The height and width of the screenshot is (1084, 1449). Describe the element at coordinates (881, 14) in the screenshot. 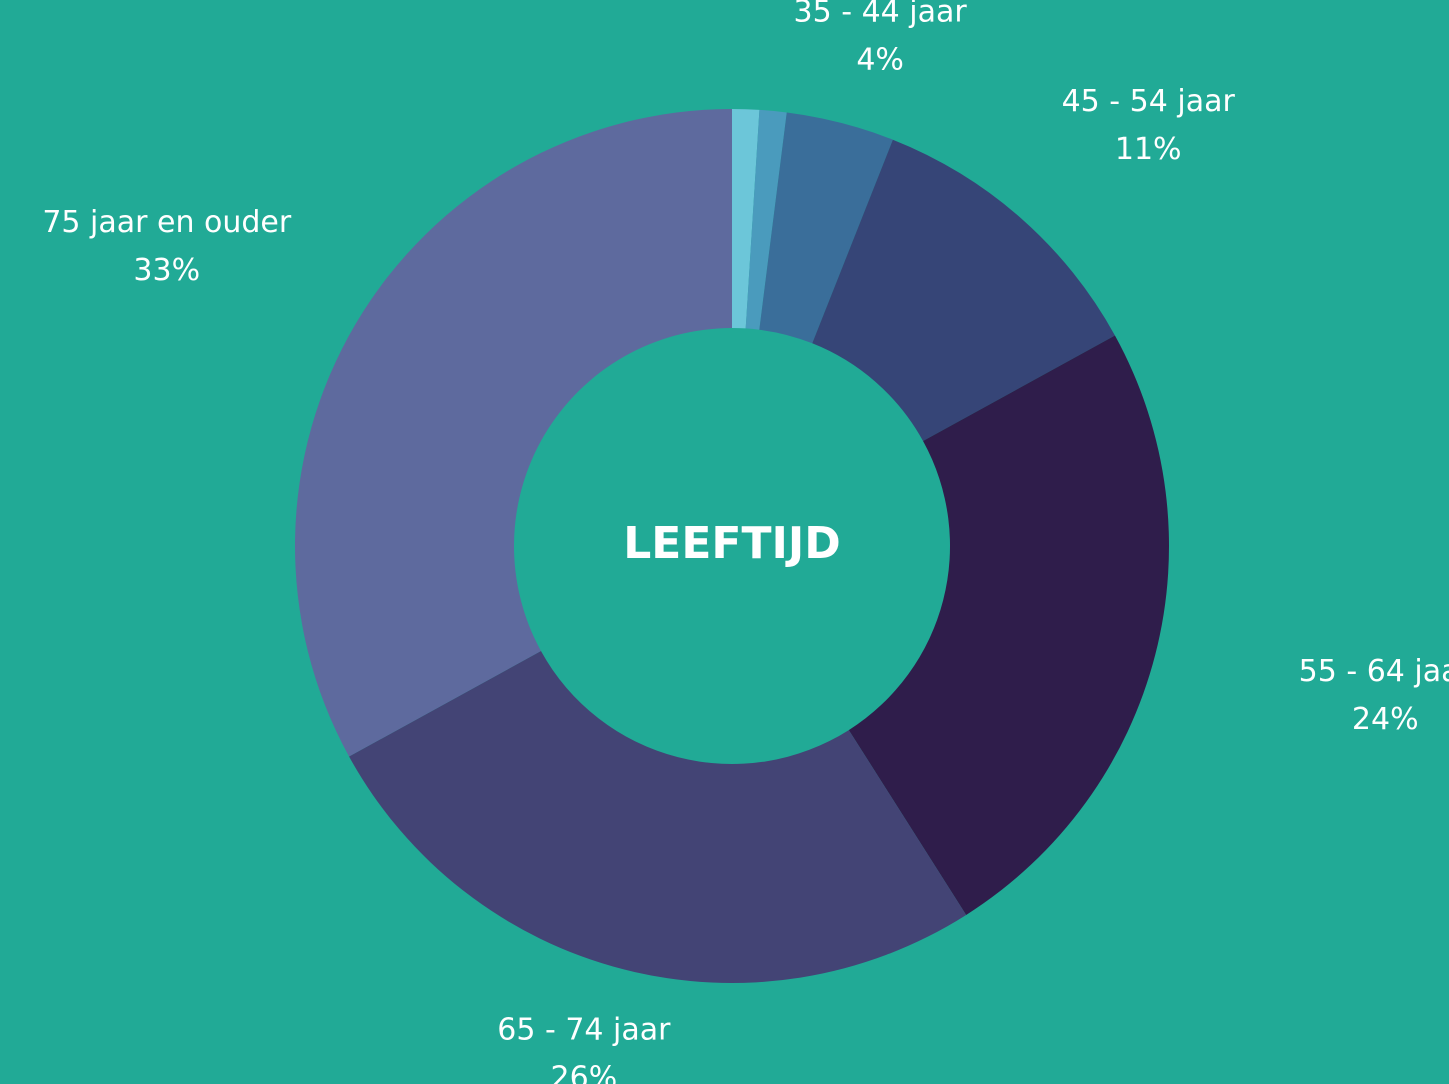

I see `slice-label: 35 - 44 jaar` at that location.